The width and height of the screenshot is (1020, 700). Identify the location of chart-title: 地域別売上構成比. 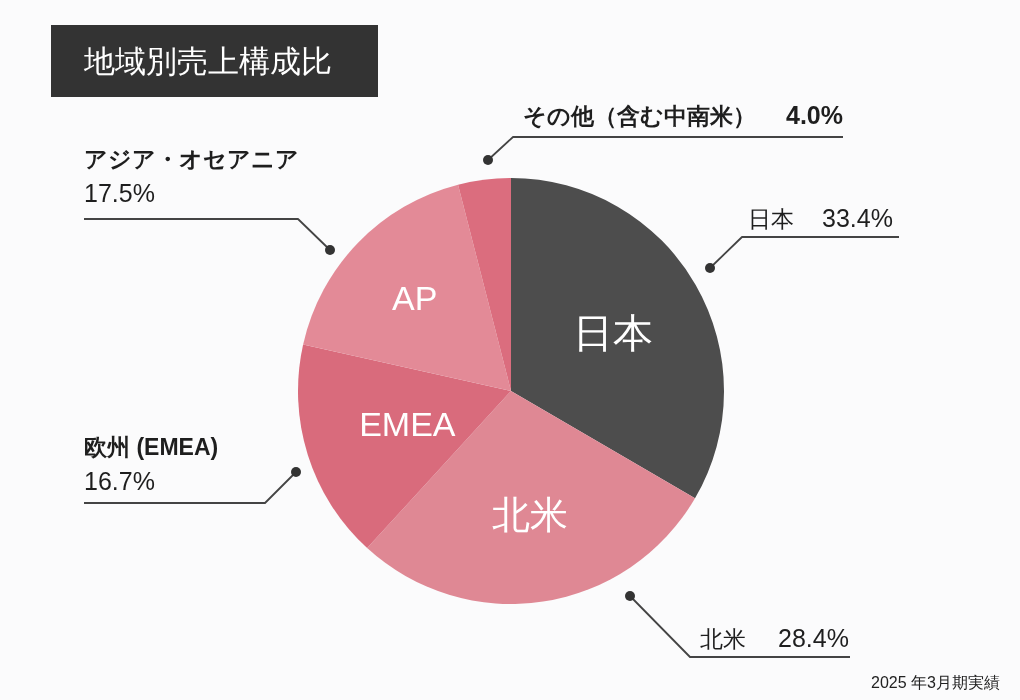
(207, 61).